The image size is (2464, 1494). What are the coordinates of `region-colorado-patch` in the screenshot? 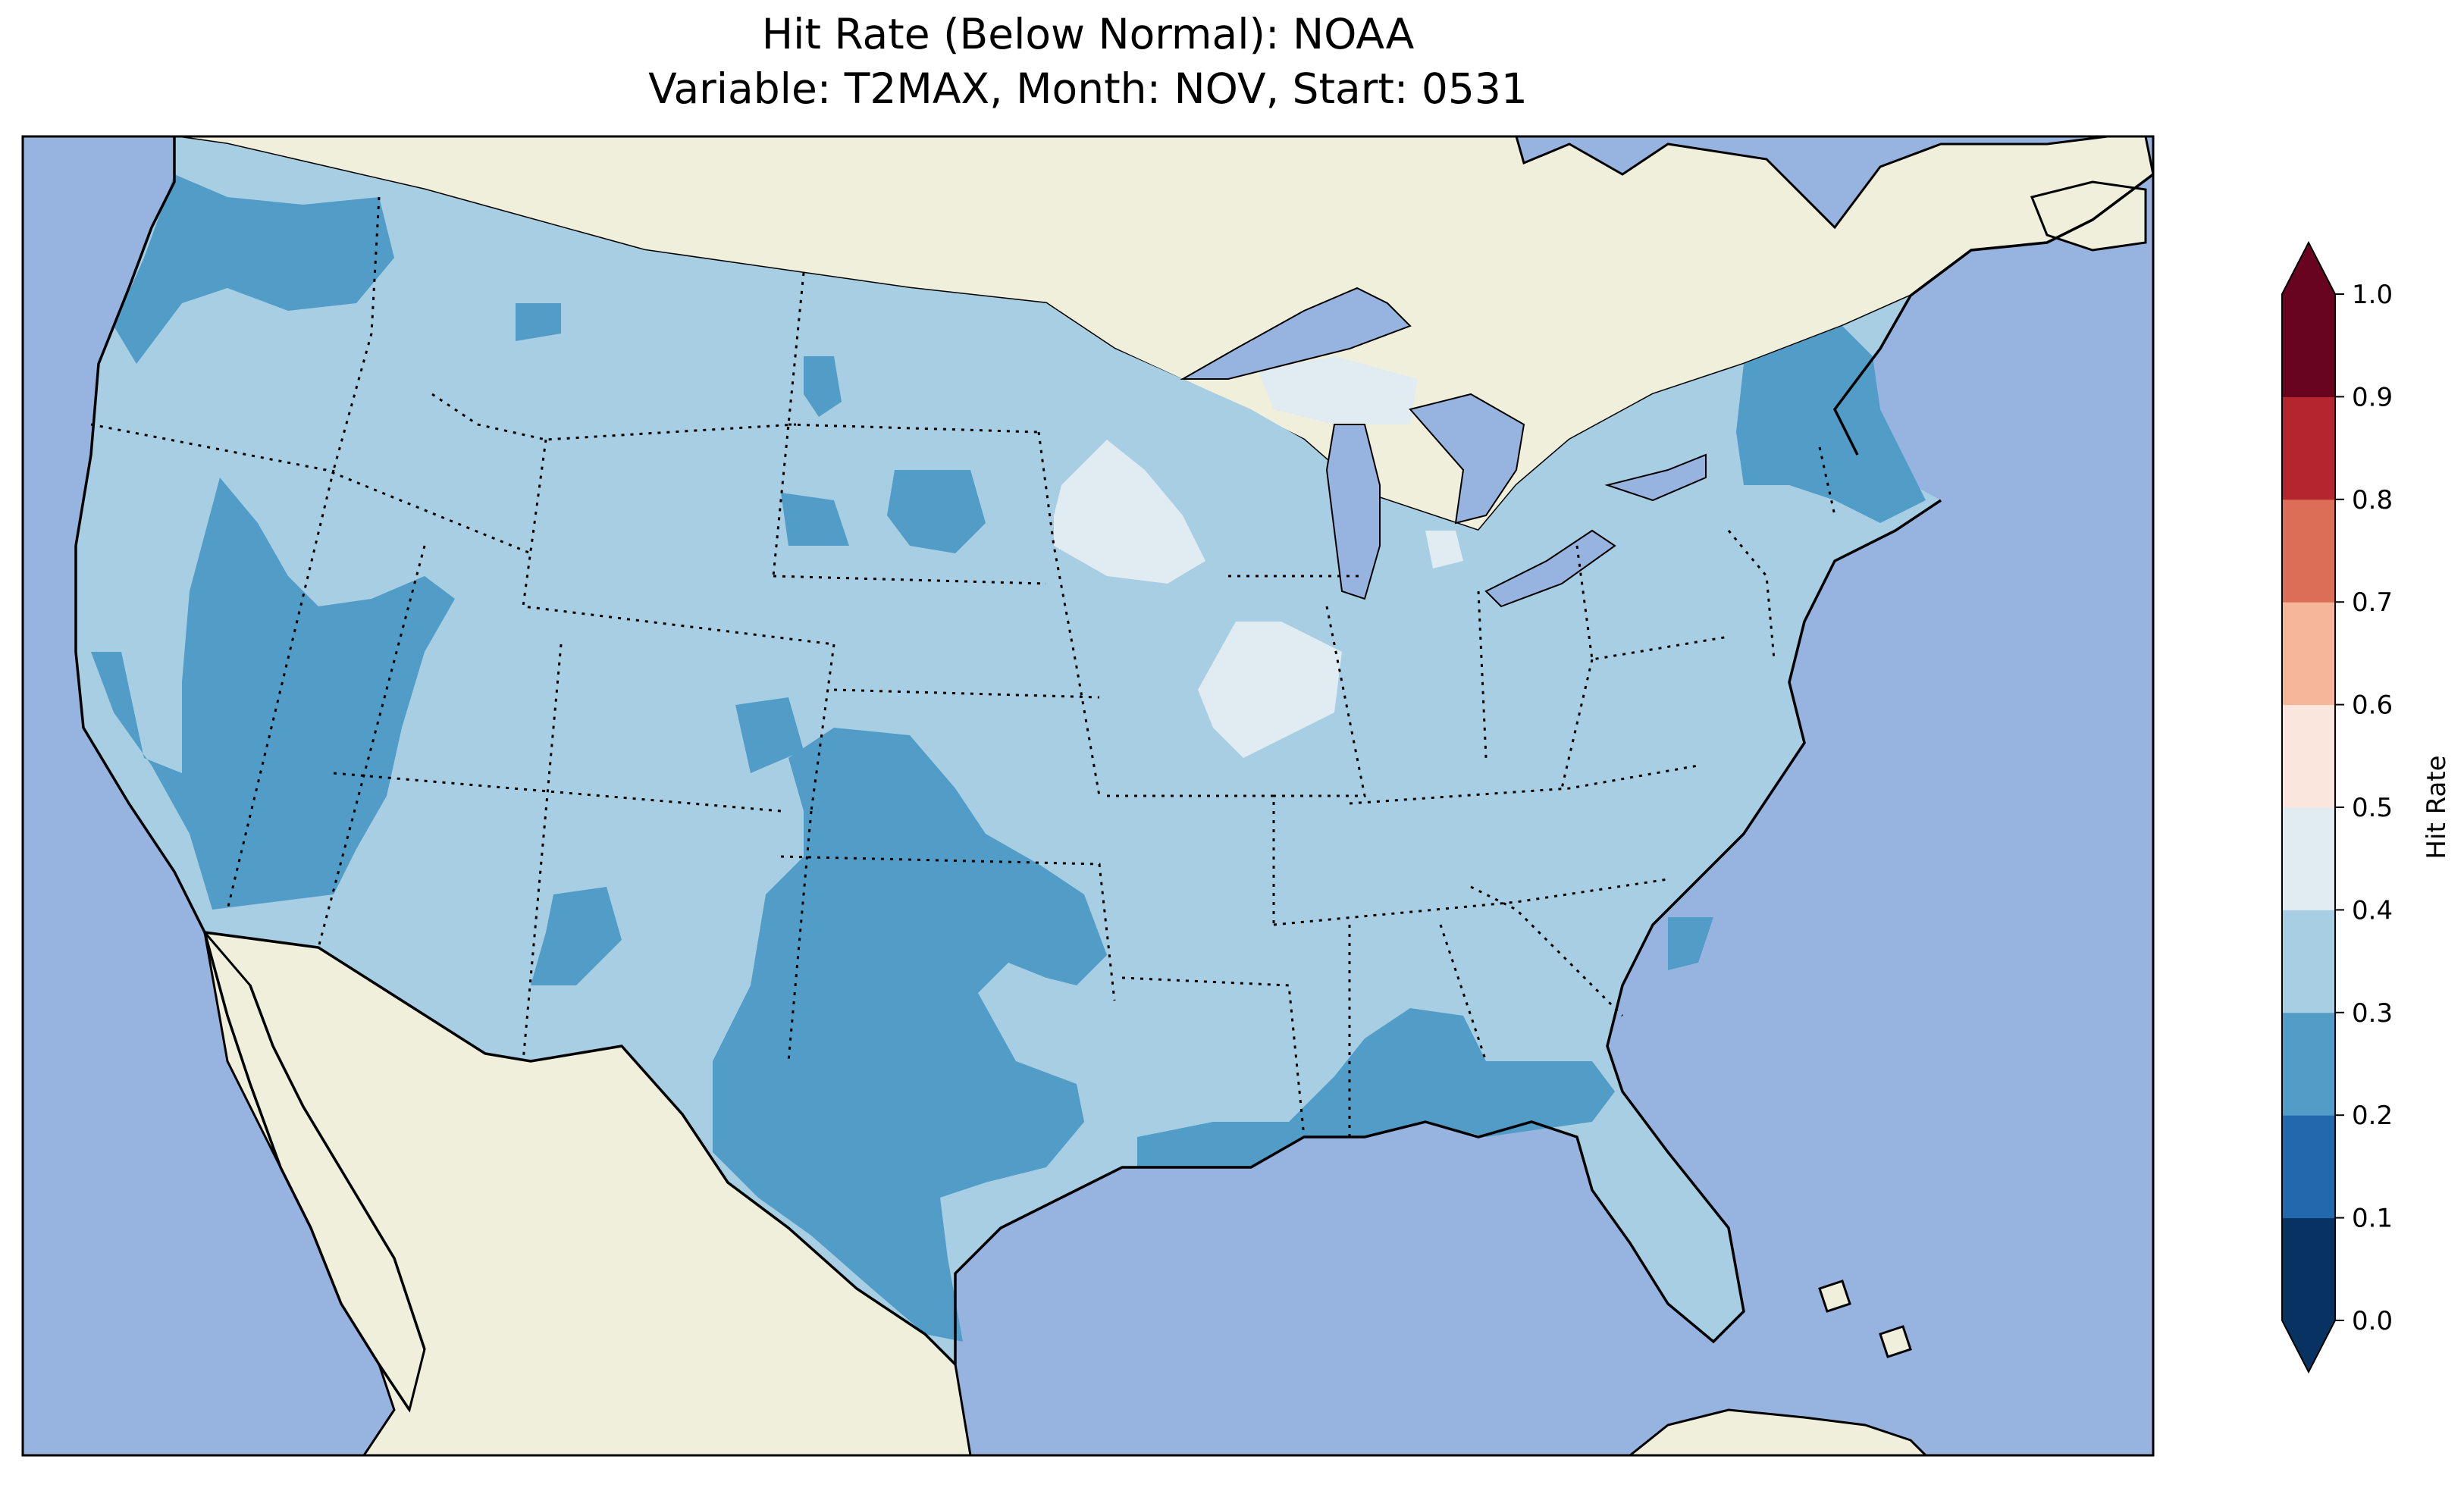 It's located at (770, 735).